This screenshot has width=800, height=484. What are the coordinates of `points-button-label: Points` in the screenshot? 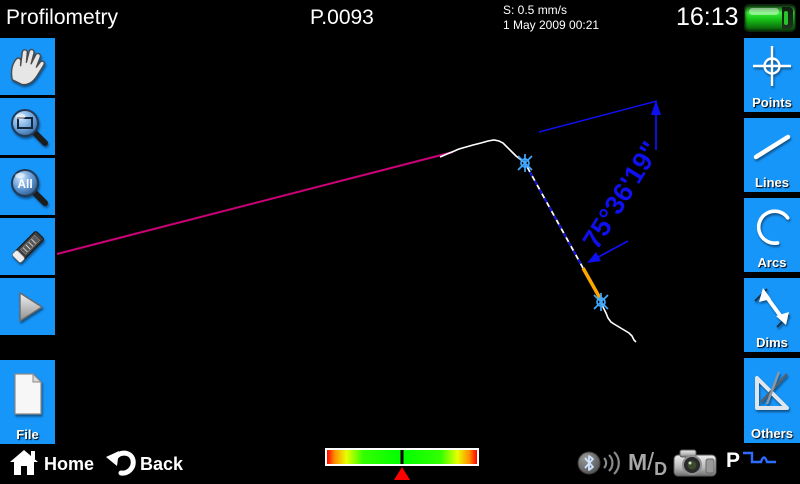 It's located at (772, 102).